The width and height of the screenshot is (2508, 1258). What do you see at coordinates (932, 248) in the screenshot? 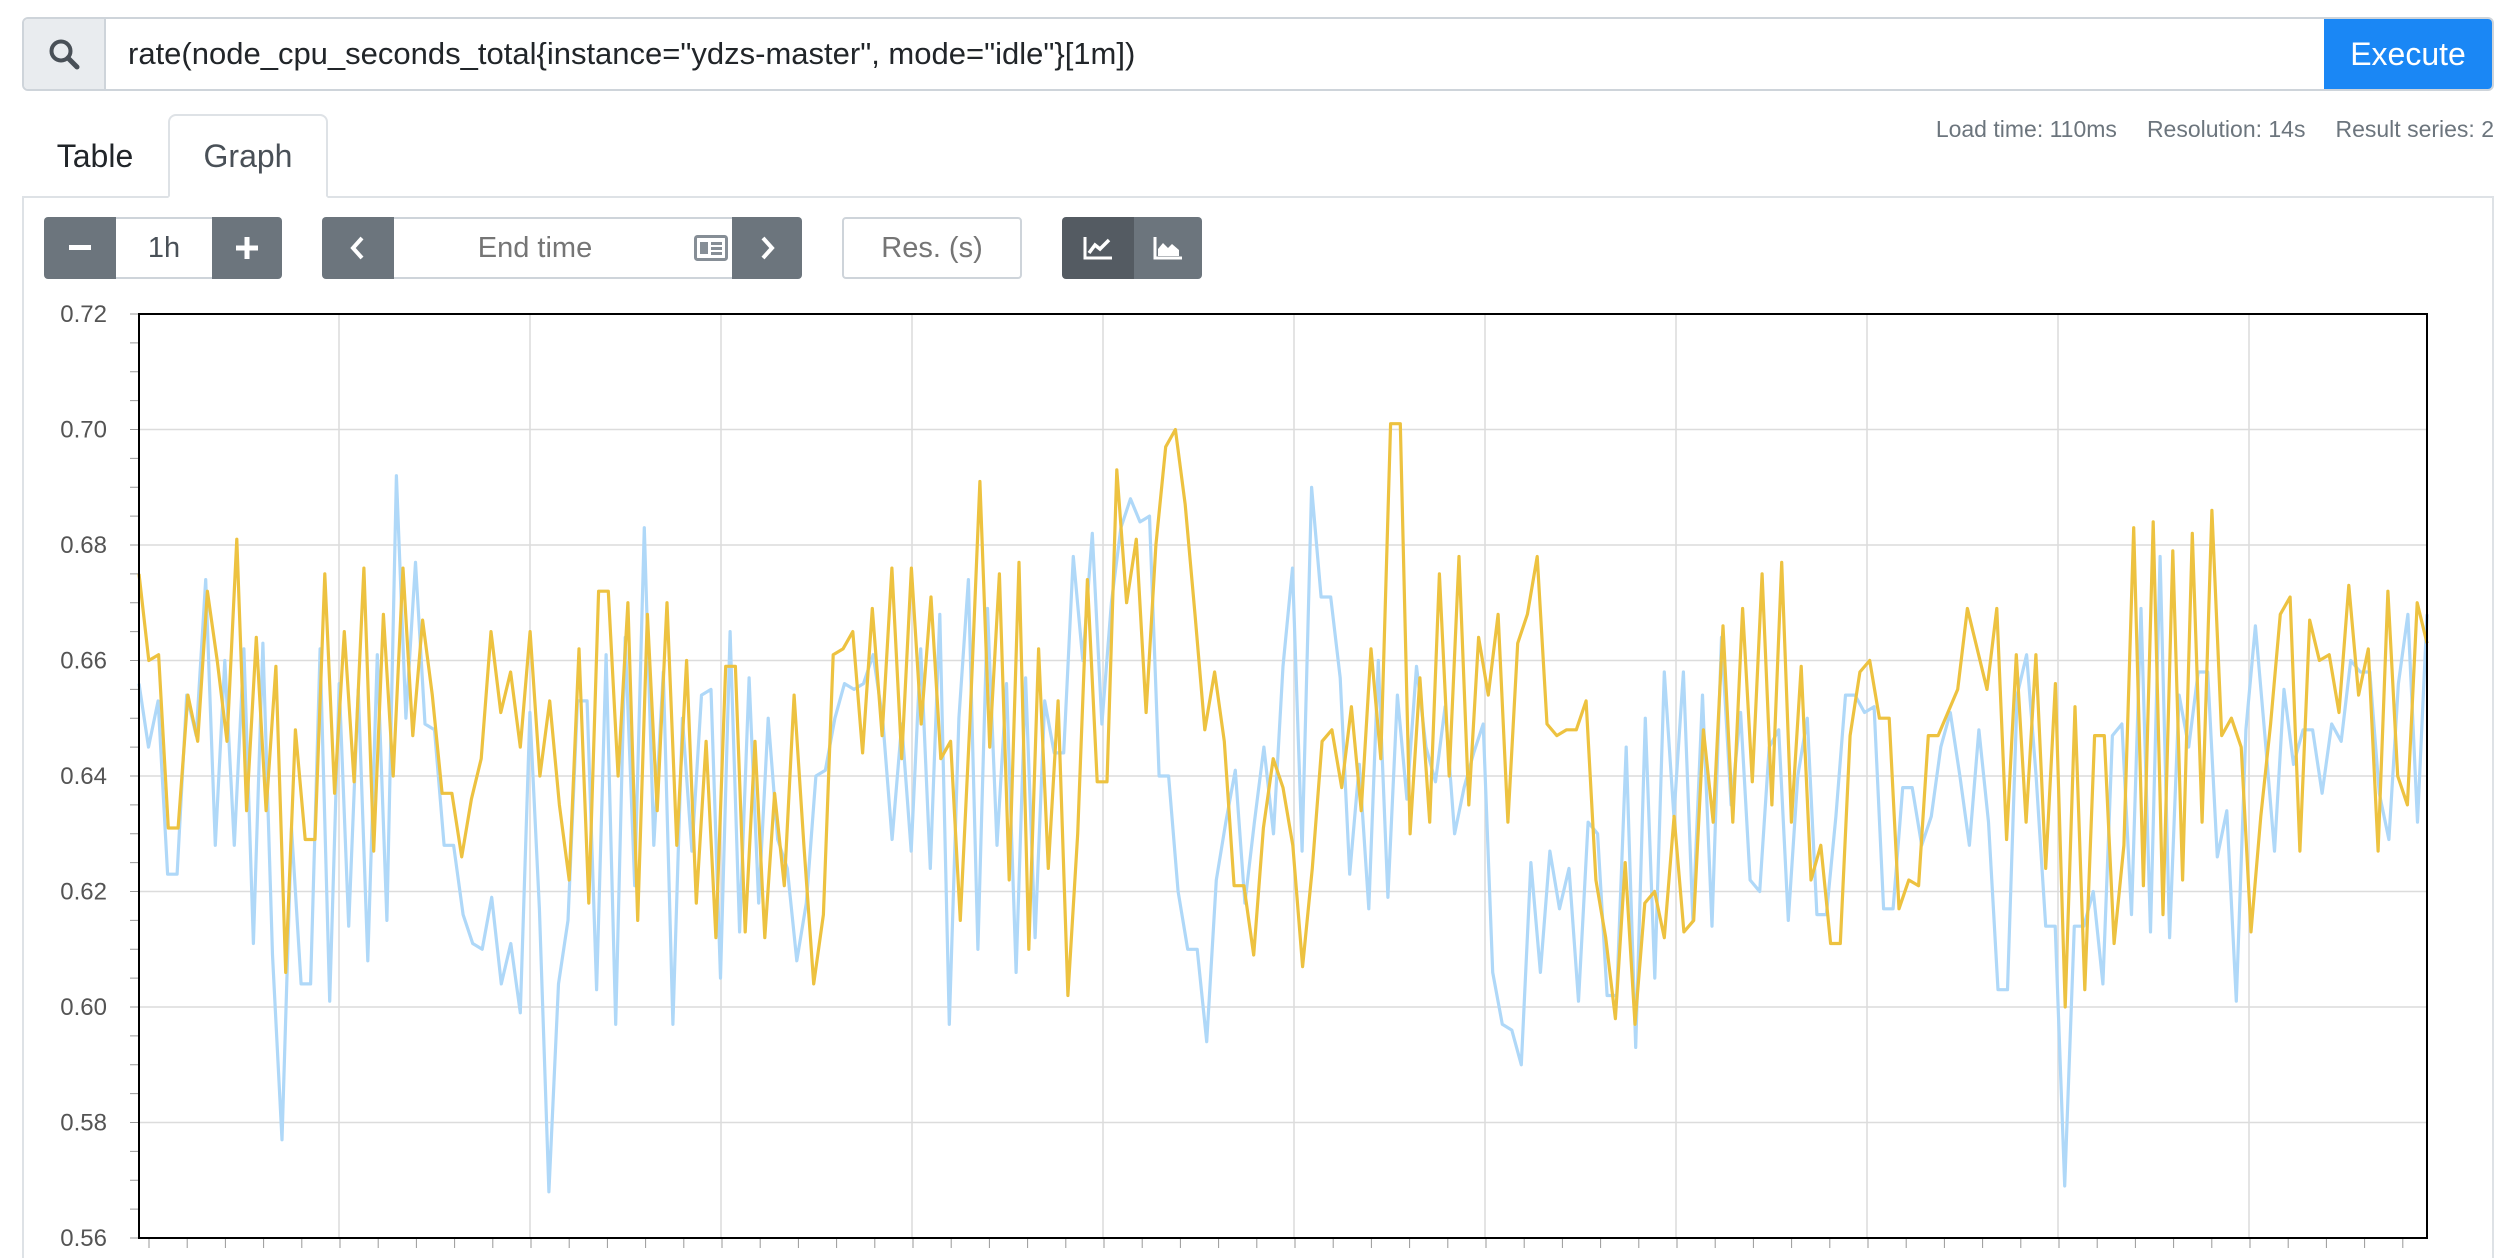
I see `resolution-input` at bounding box center [932, 248].